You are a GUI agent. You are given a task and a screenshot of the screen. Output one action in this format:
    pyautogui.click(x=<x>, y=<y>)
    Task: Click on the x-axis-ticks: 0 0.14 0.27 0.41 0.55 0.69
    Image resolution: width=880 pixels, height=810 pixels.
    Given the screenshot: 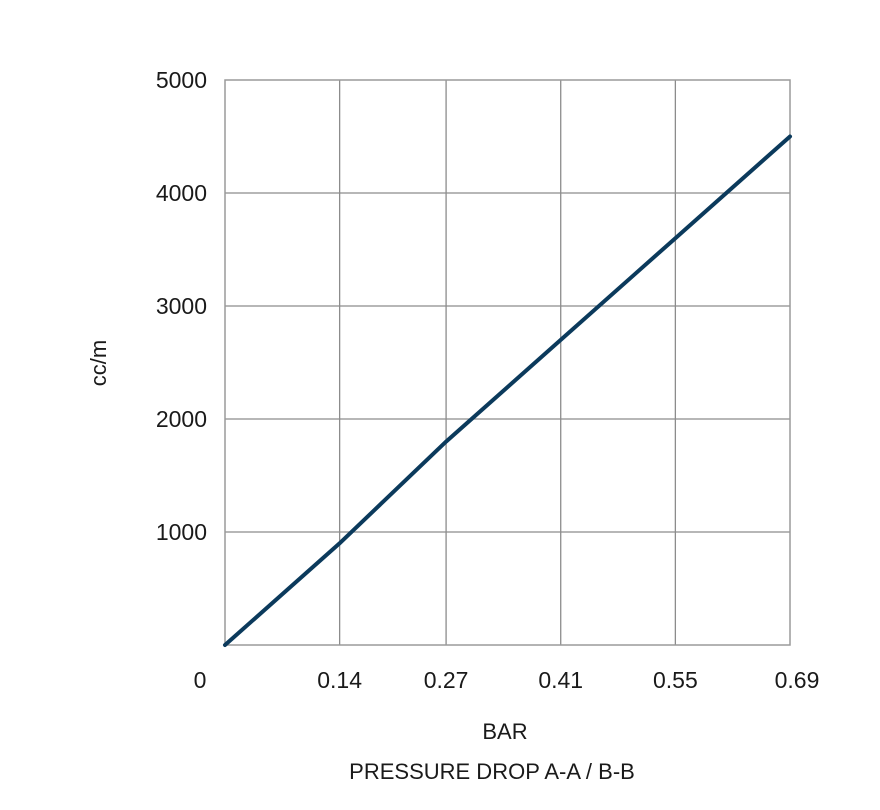 What is the action you would take?
    pyautogui.click(x=507, y=680)
    